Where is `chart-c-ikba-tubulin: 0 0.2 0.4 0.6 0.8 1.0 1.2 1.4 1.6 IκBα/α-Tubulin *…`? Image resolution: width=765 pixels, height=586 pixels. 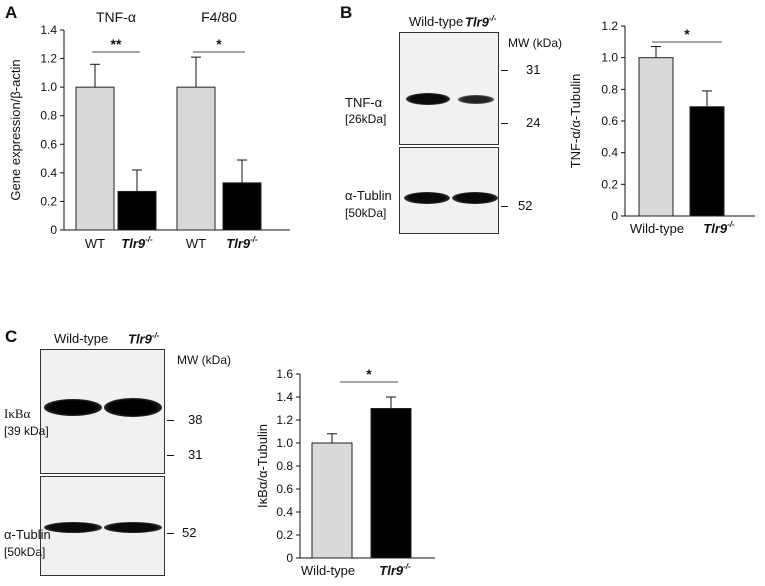
chart-c-ikba-tubulin: 0 0.2 0.4 0.6 0.8 1.0 1.2 1.4 1.6 IκBα/α-Tubulin *… is located at coordinates (345, 472).